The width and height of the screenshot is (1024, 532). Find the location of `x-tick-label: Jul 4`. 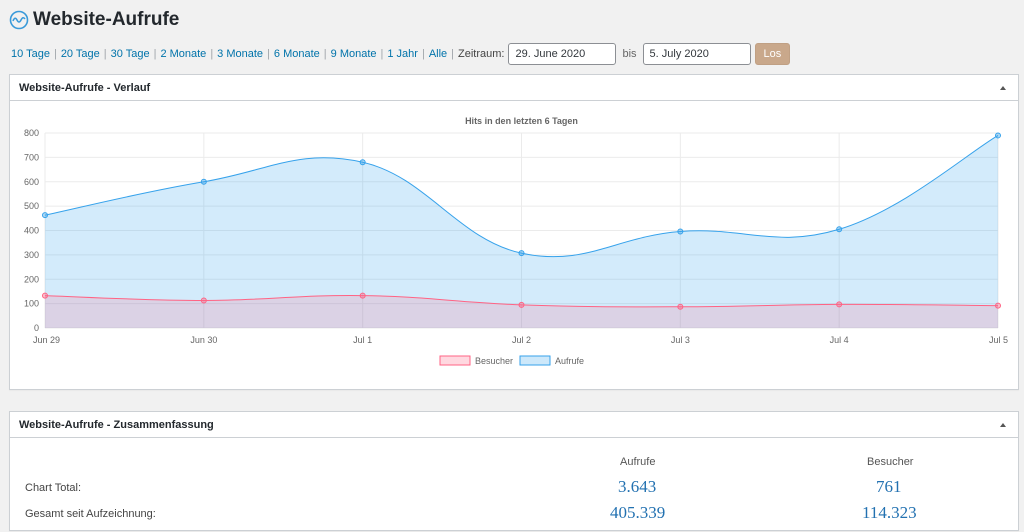

x-tick-label: Jul 4 is located at coordinates (839, 340).